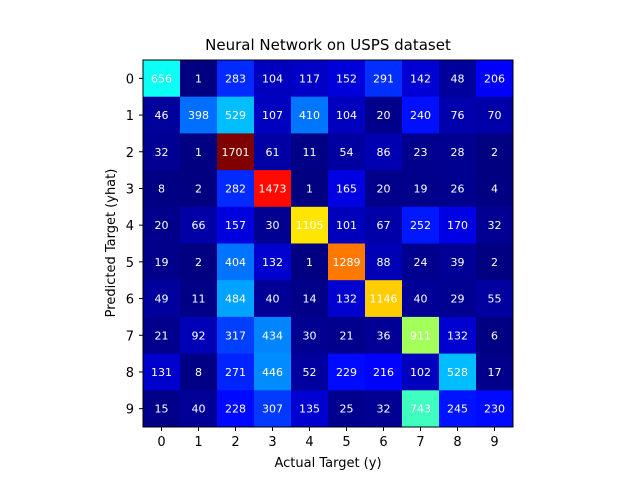  I want to click on heatmap-cell-r3-c8, so click(458, 189).